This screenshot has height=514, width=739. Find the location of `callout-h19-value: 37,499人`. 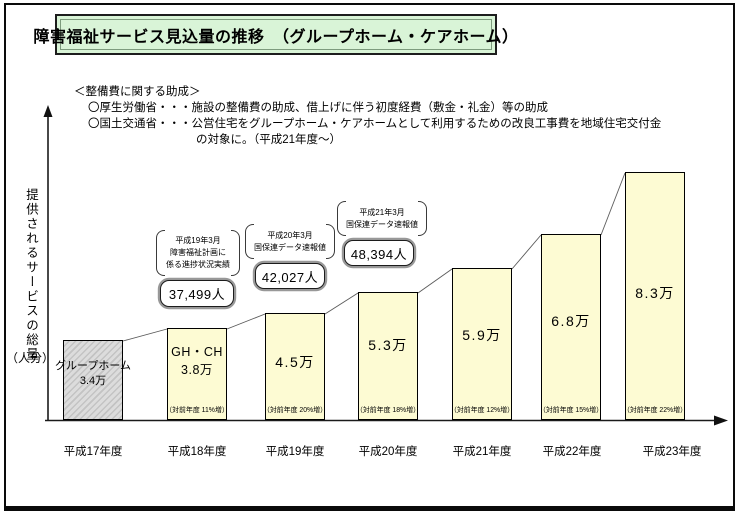

callout-h19-value: 37,499人 is located at coordinates (197, 294).